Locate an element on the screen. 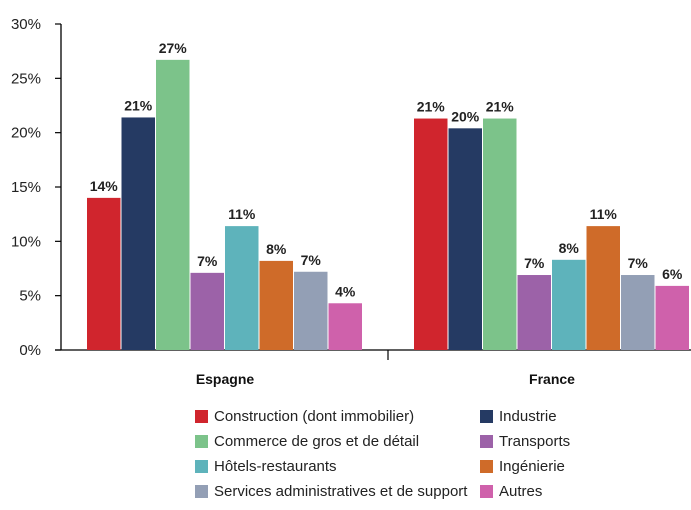 The image size is (691, 510). data-label: 6% is located at coordinates (672, 274).